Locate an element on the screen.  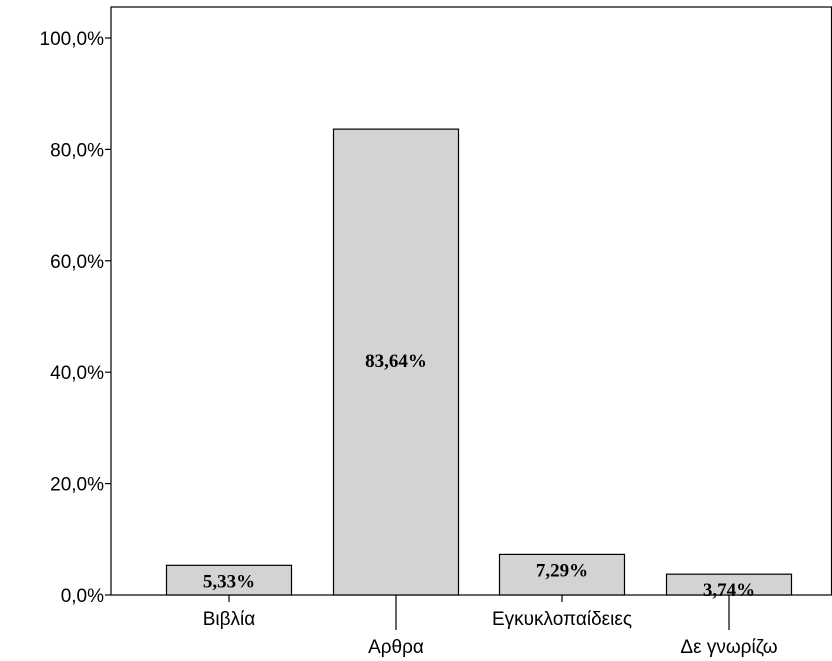
category-label: Βιβλία is located at coordinates (229, 619).